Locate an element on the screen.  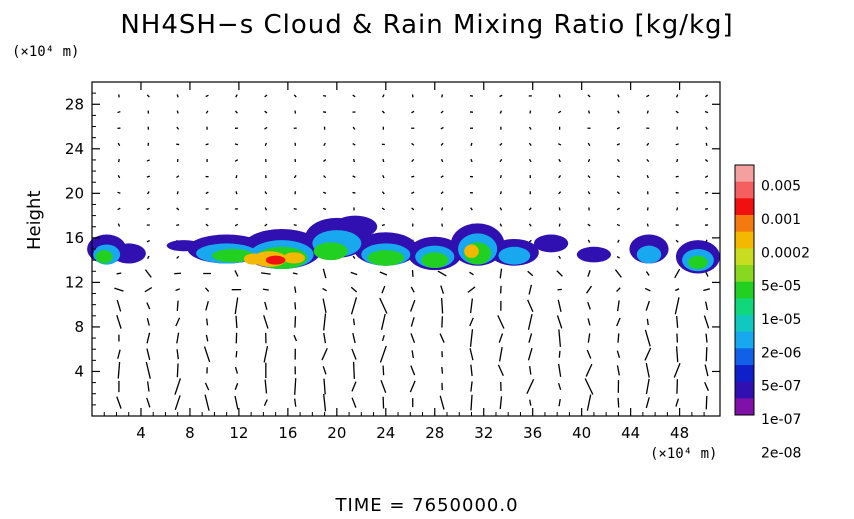
x-tick-label: 40 is located at coordinates (581, 433).